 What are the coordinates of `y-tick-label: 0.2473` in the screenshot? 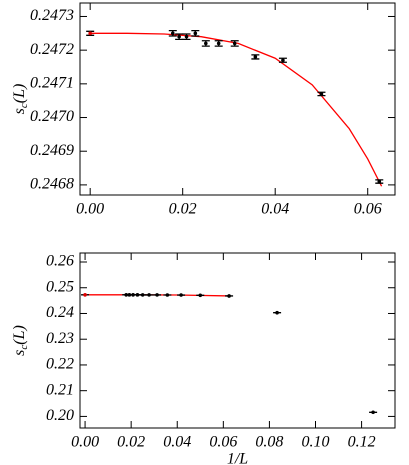 It's located at (52, 15).